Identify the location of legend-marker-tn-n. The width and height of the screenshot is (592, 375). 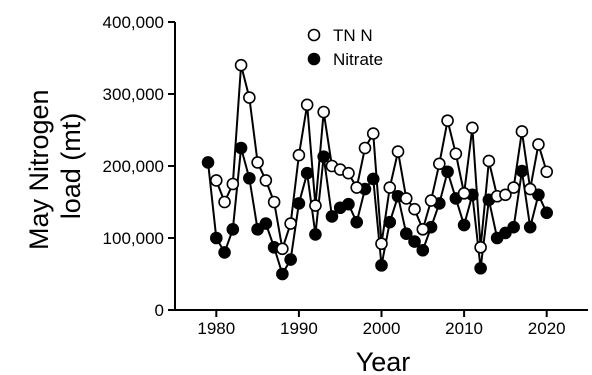
(314, 35).